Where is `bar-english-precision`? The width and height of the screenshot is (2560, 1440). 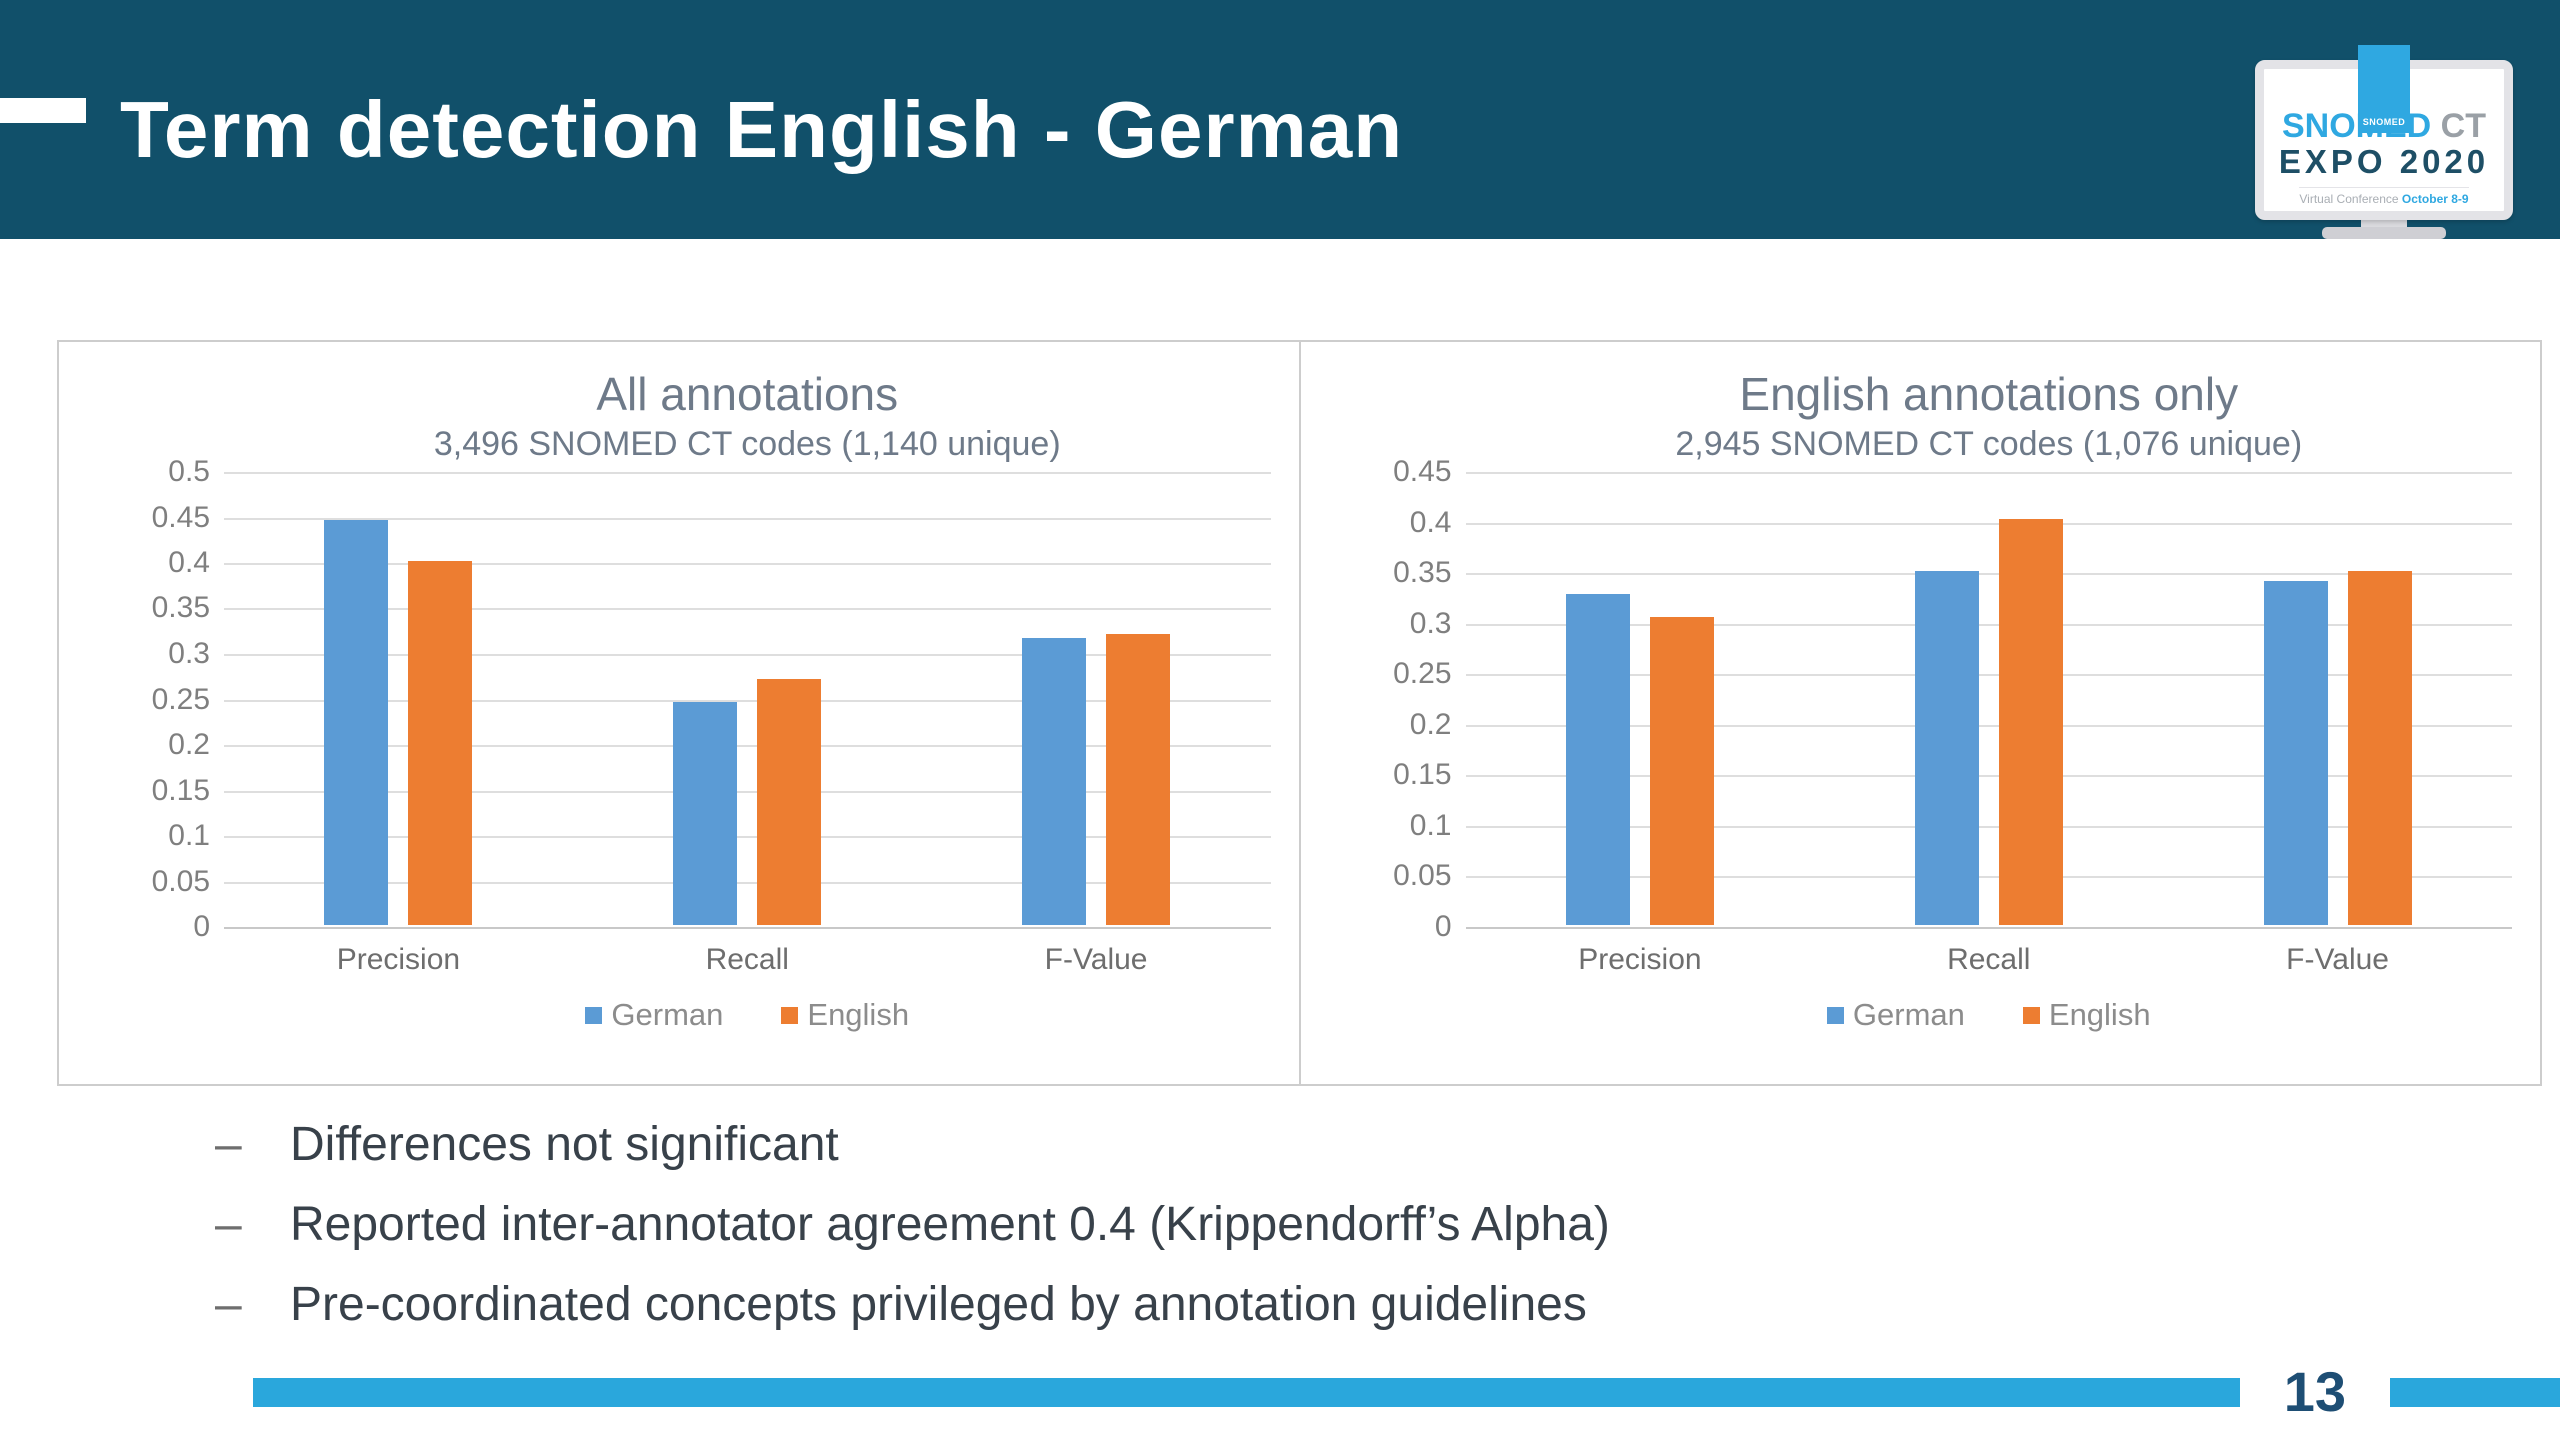
bar-english-precision is located at coordinates (1681, 771).